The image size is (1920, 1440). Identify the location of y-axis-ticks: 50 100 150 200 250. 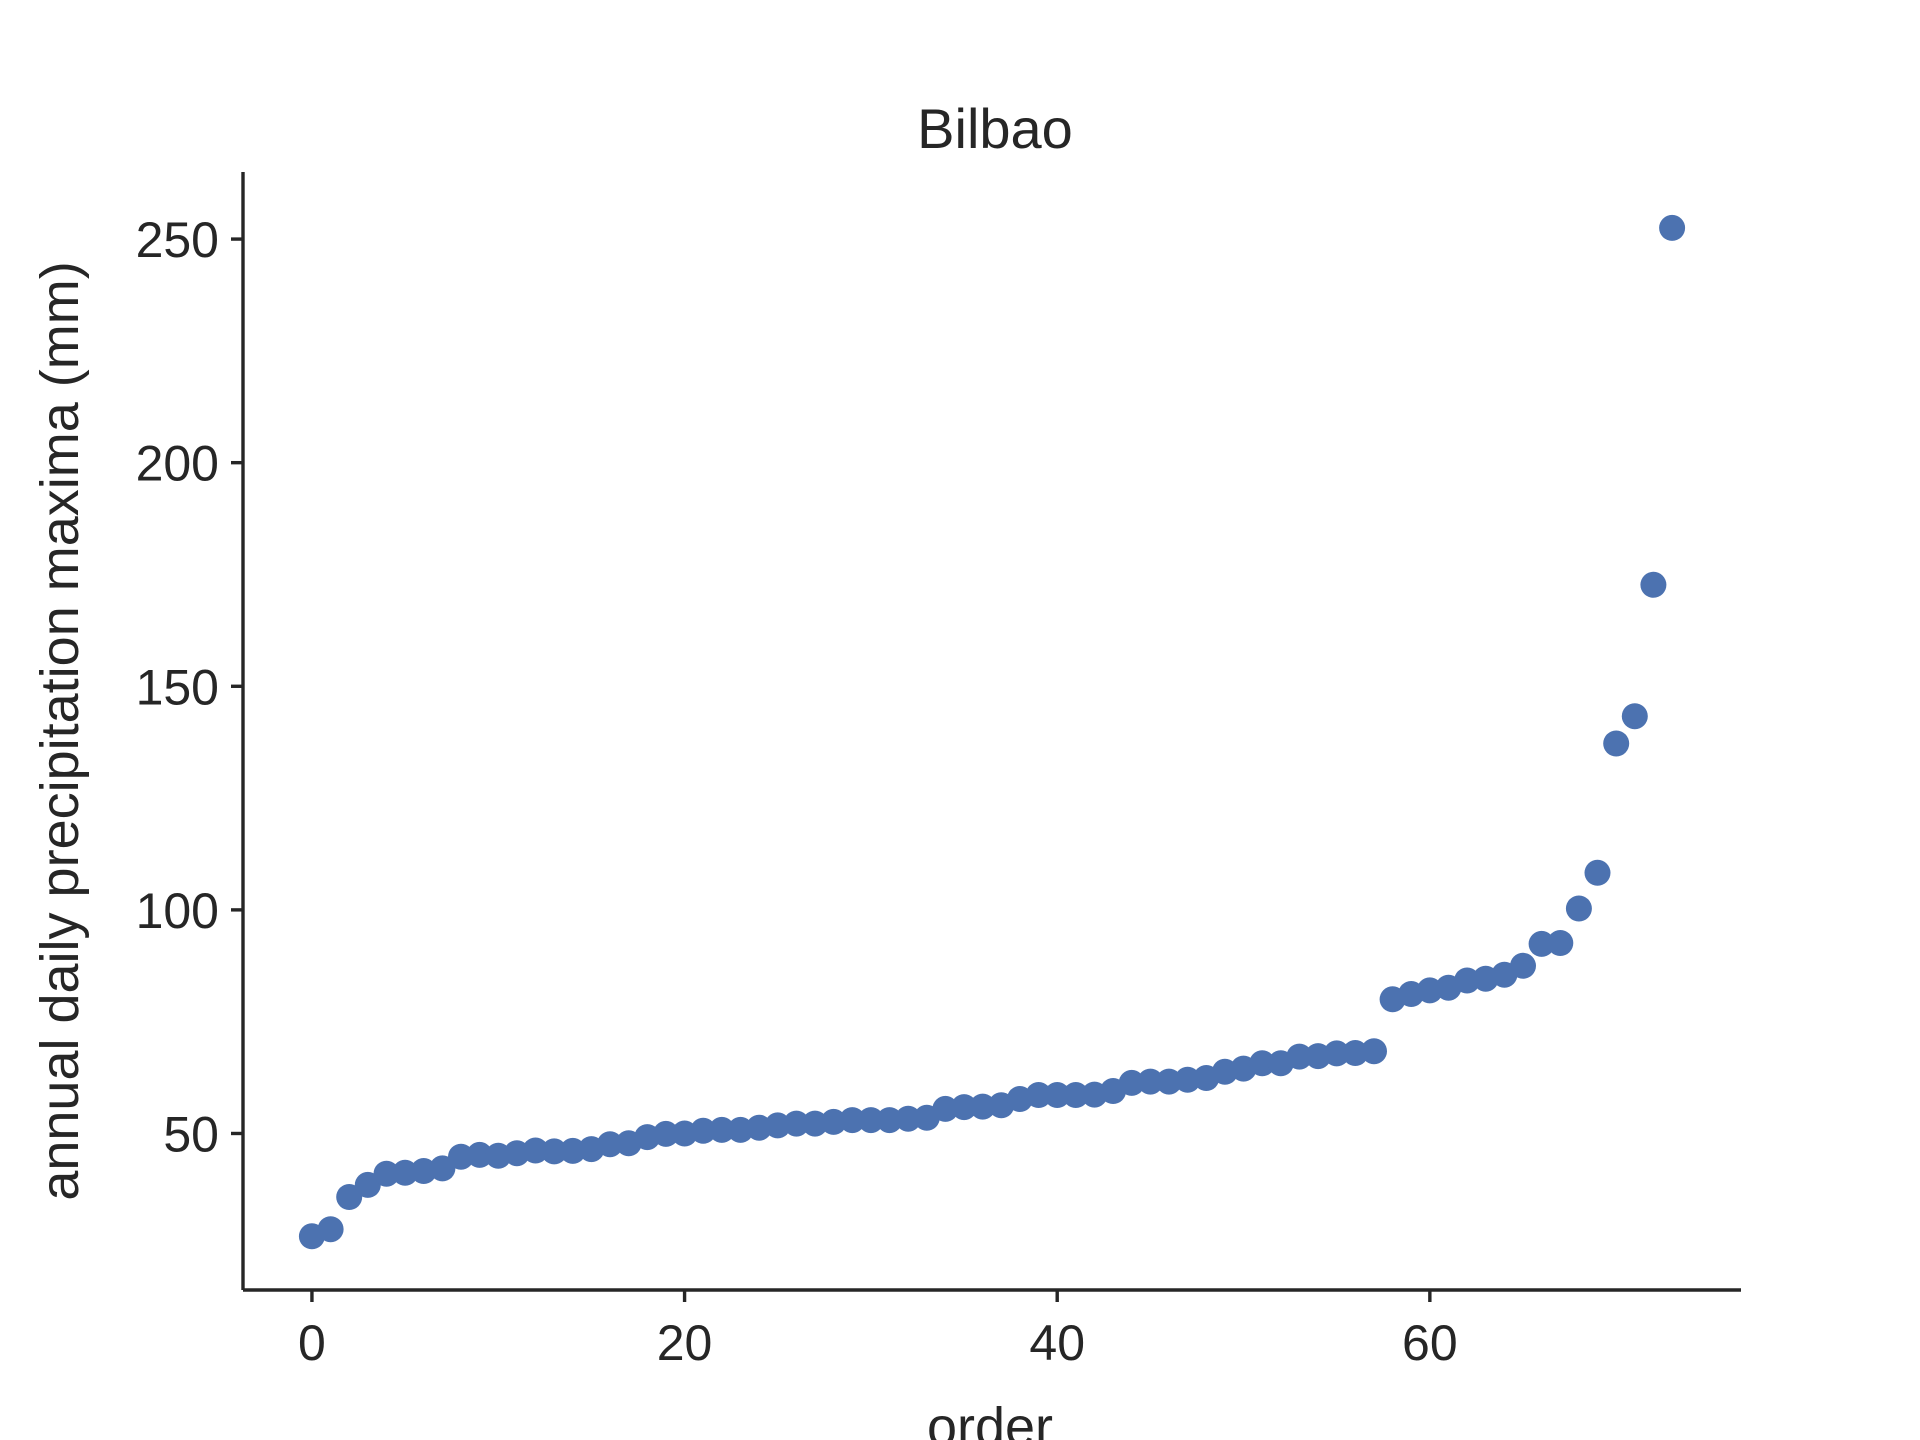
(189, 687).